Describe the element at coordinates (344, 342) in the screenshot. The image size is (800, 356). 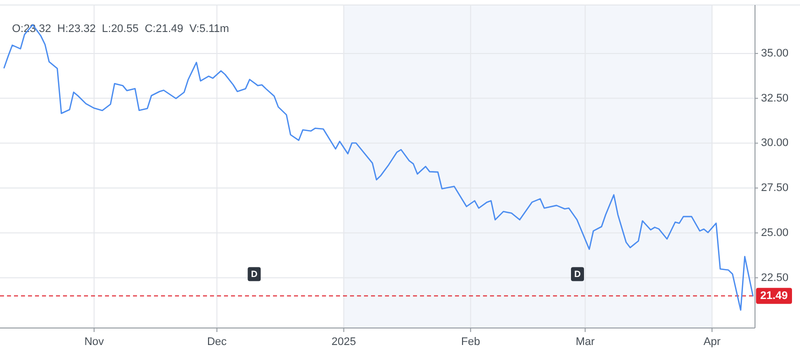
I see `x-tick-label: 2025` at that location.